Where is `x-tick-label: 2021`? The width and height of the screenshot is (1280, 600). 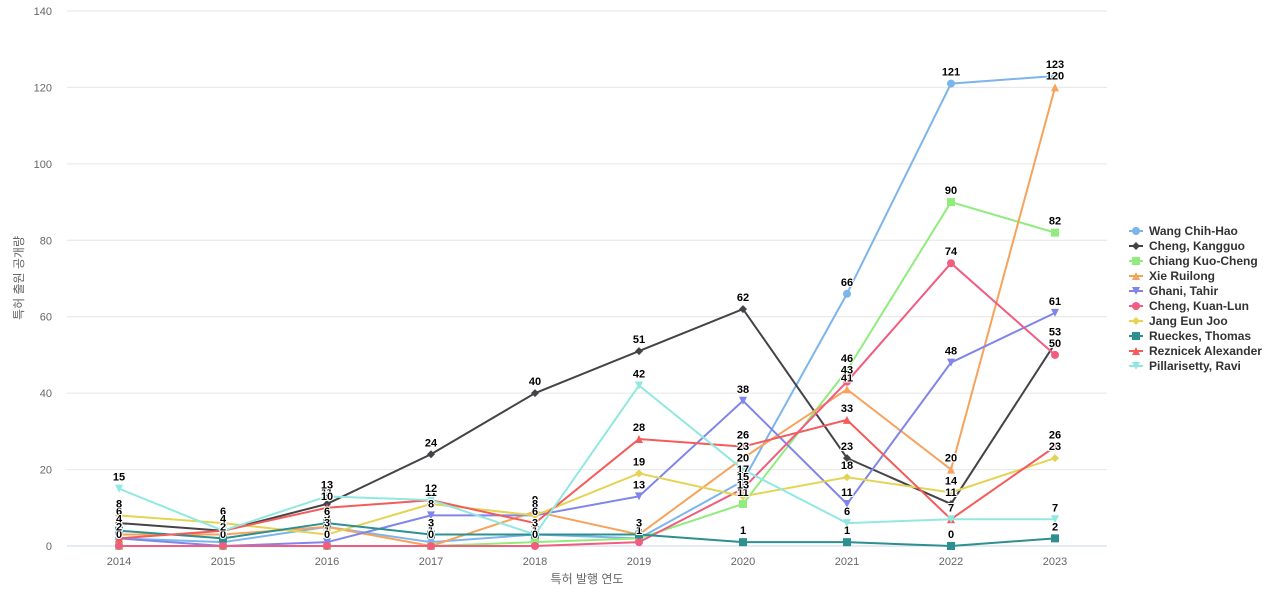
x-tick-label: 2021 is located at coordinates (847, 562).